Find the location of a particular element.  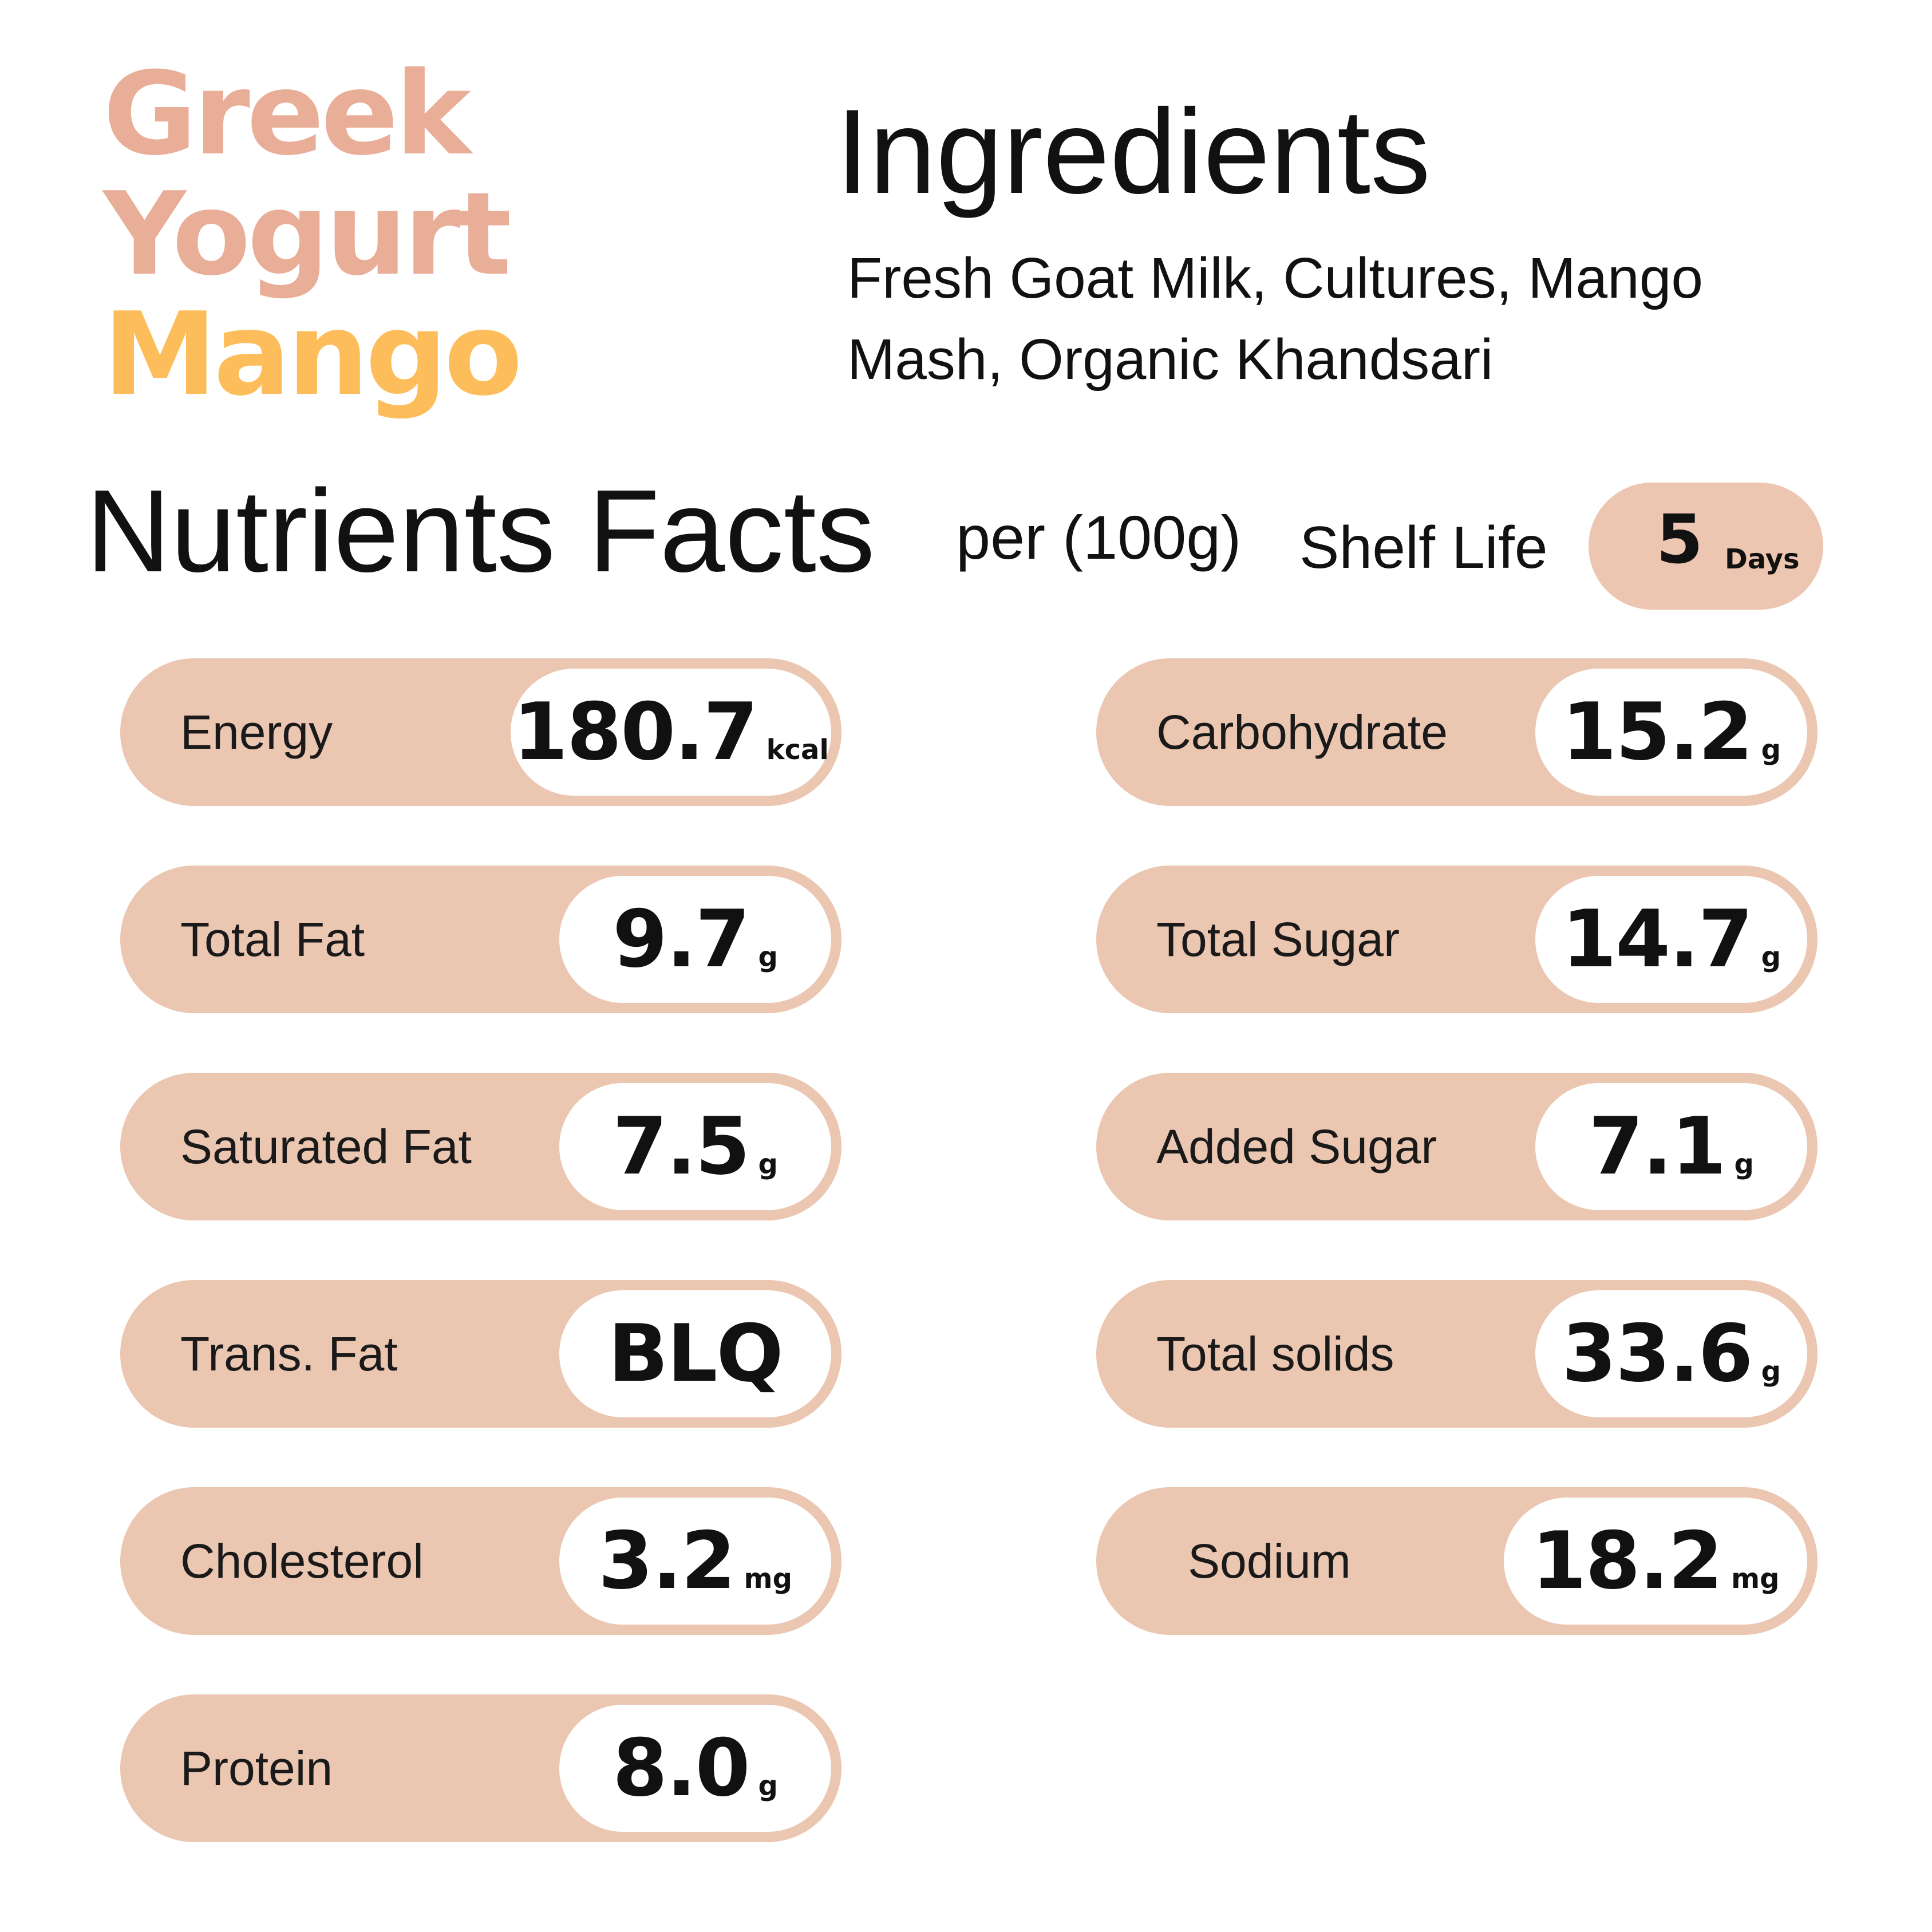

nutrient-pill-energy: Energy 180.7 kcal is located at coordinates (480, 732).